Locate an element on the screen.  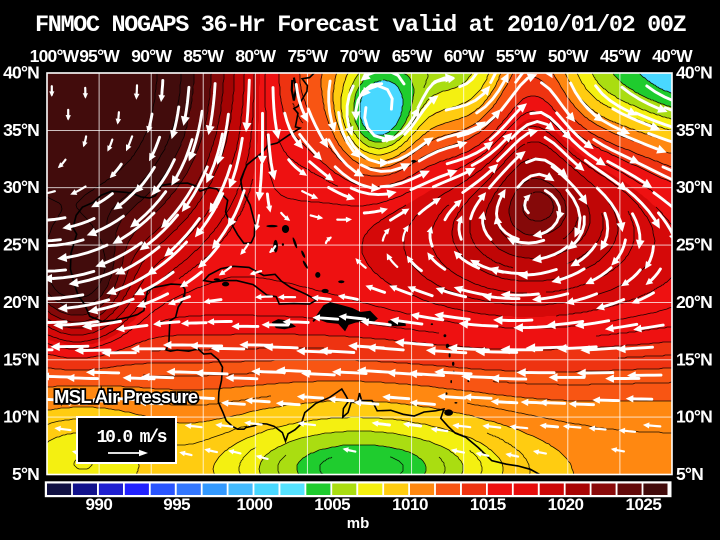
svg-text: 50°W is located at coordinates (568, 56).